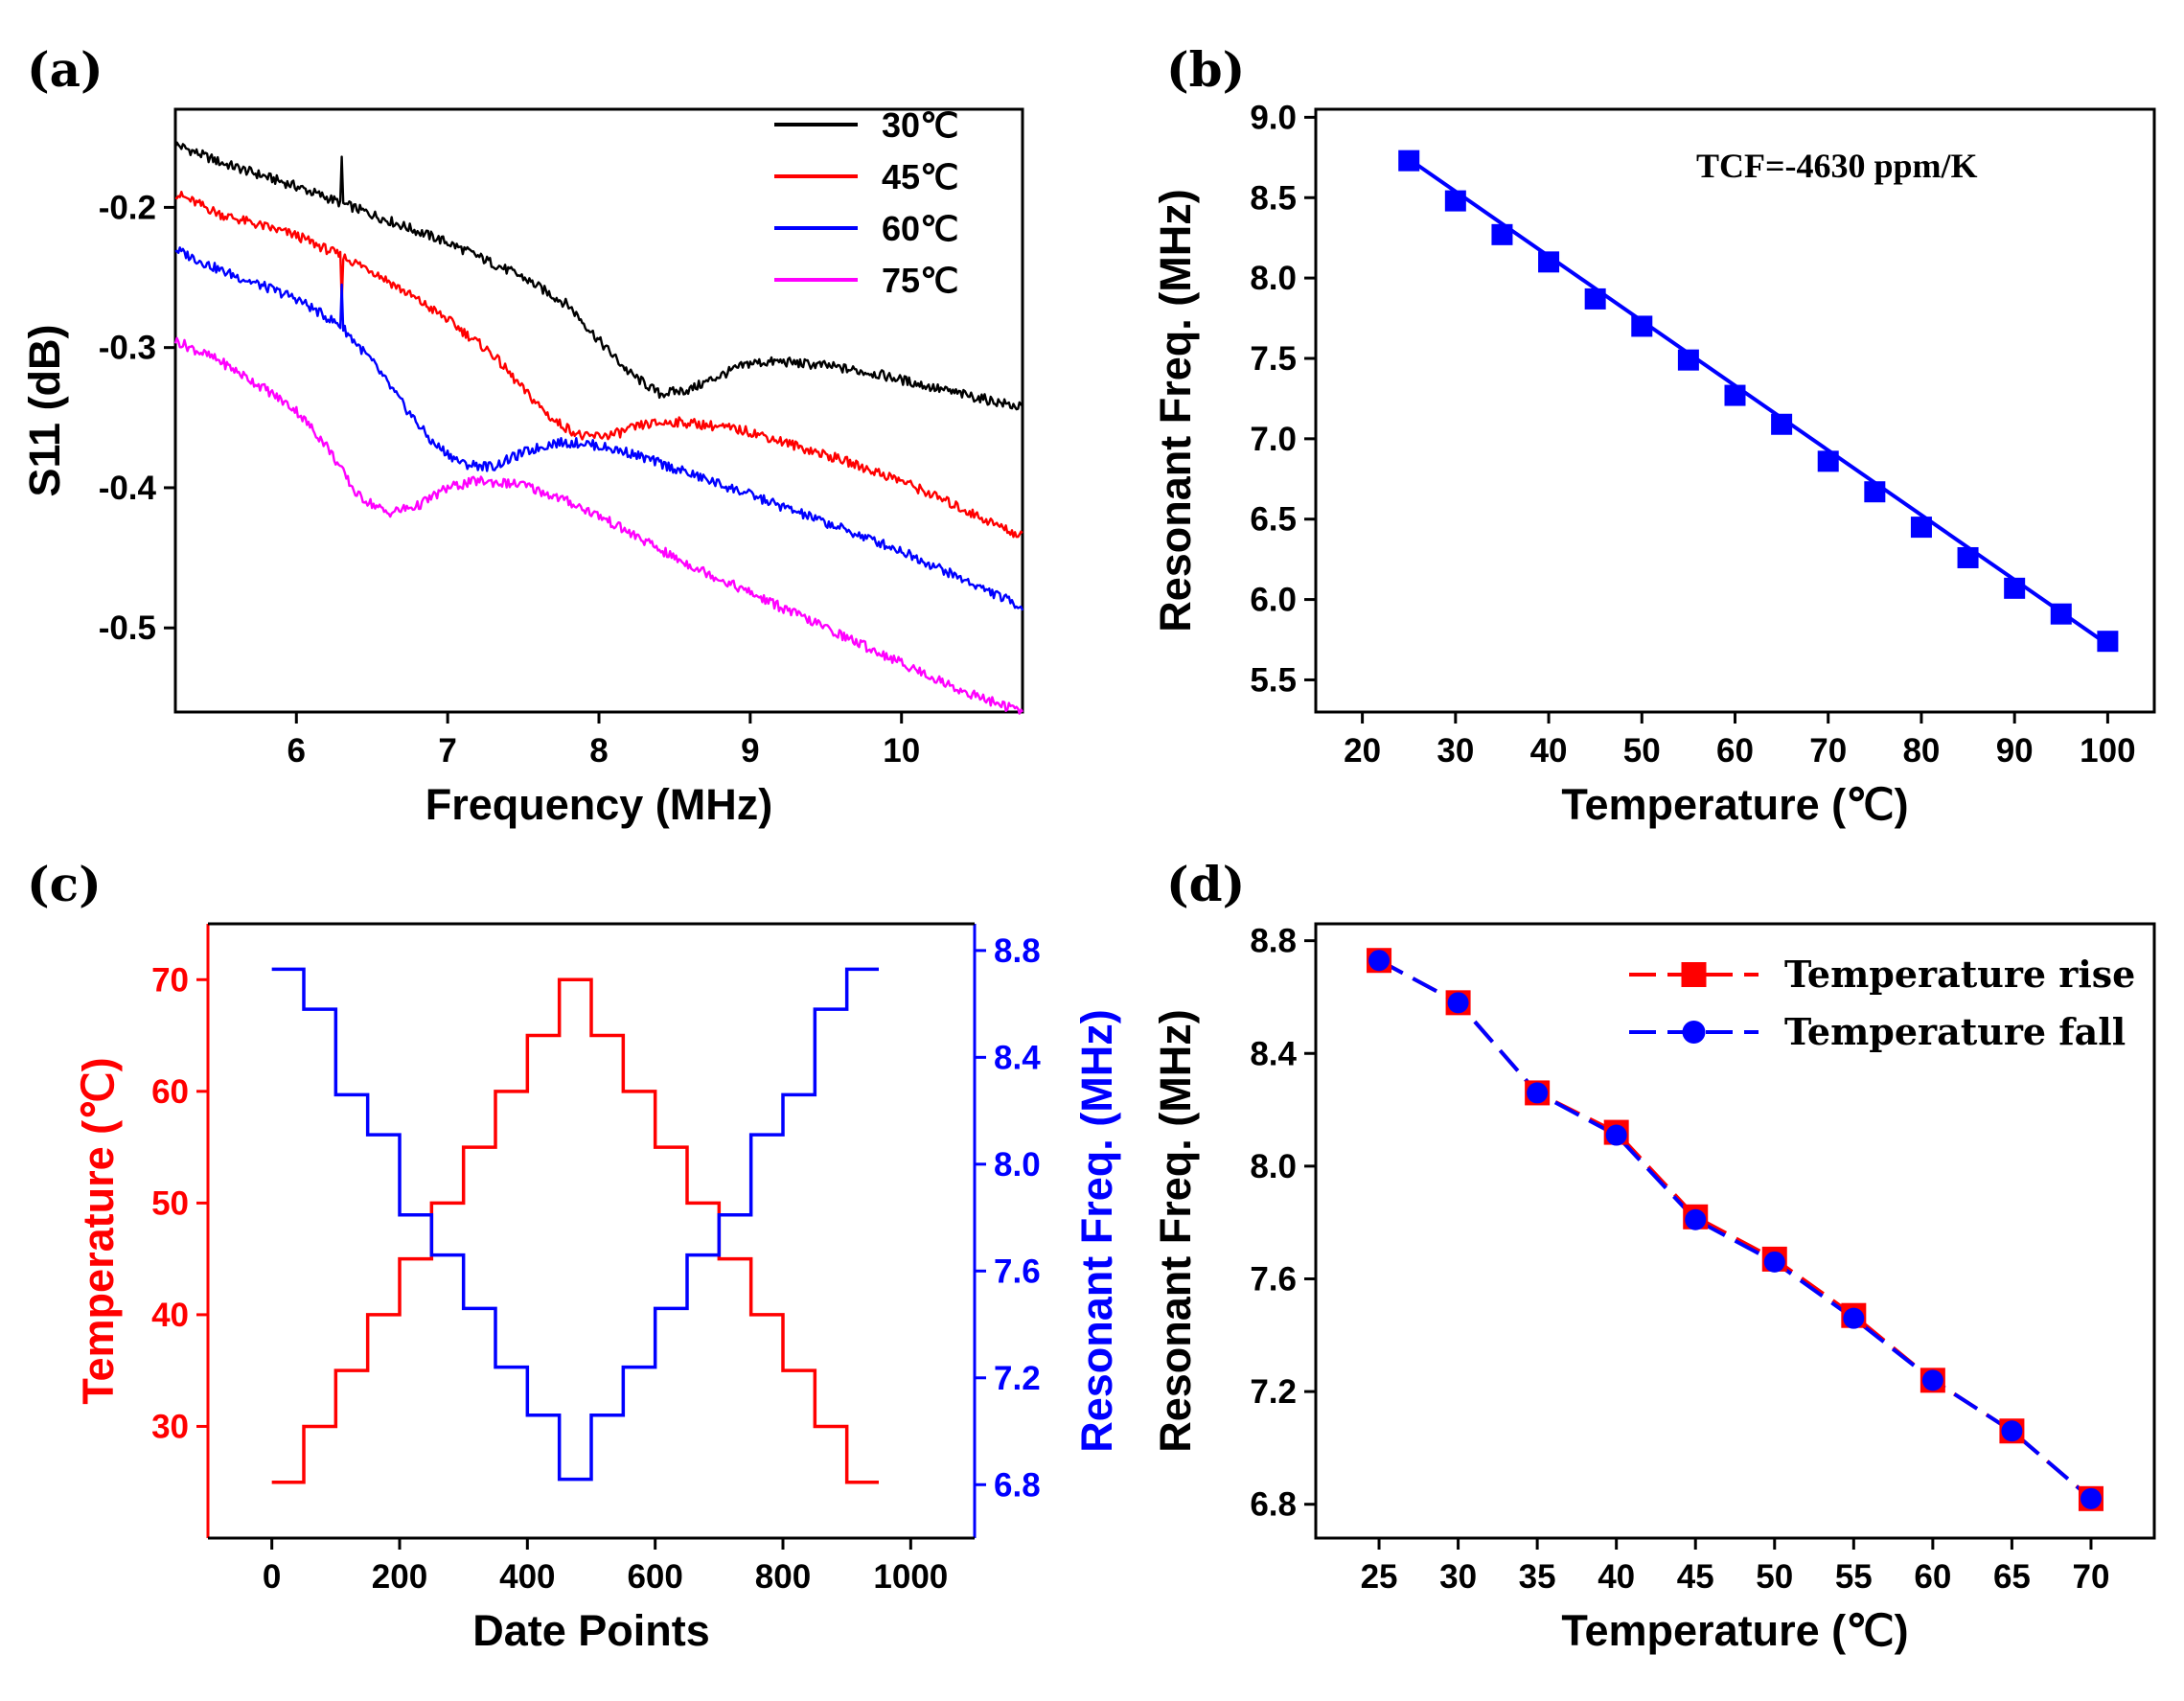 The height and width of the screenshot is (1701, 2184). I want to click on y-tick-label: 8.8, so click(1274, 941).